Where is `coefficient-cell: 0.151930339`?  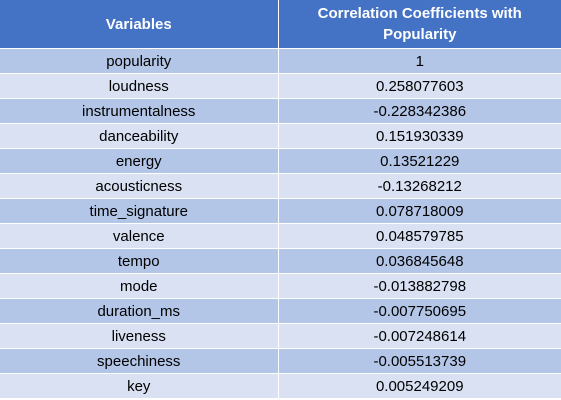
coefficient-cell: 0.151930339 is located at coordinates (419, 136).